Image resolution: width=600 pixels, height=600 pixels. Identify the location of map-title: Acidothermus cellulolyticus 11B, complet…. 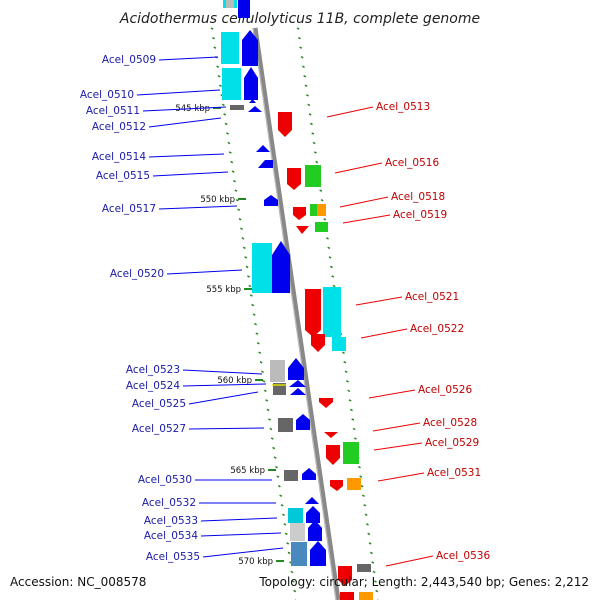
(299, 19).